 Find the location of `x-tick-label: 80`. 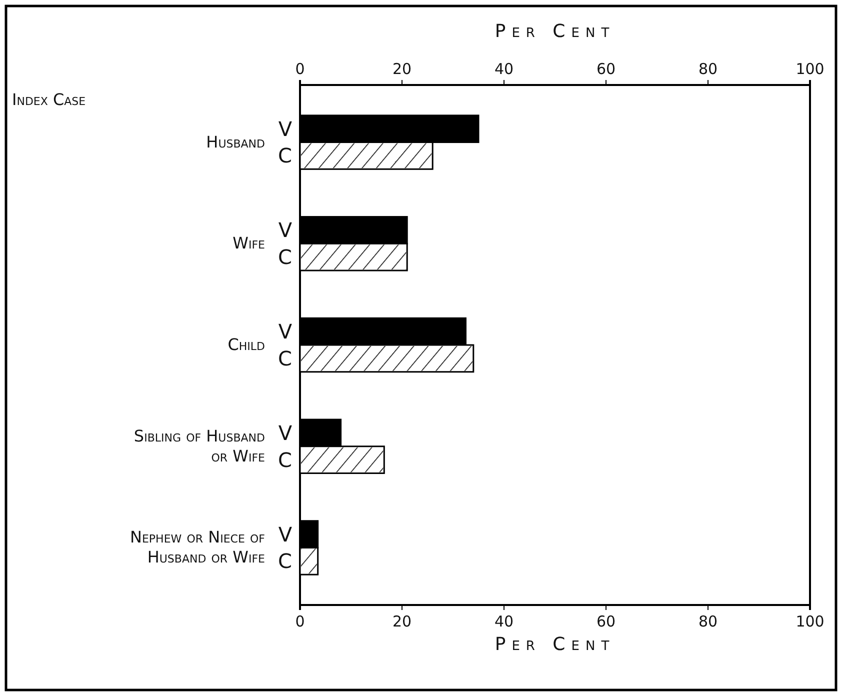

x-tick-label: 80 is located at coordinates (708, 69).